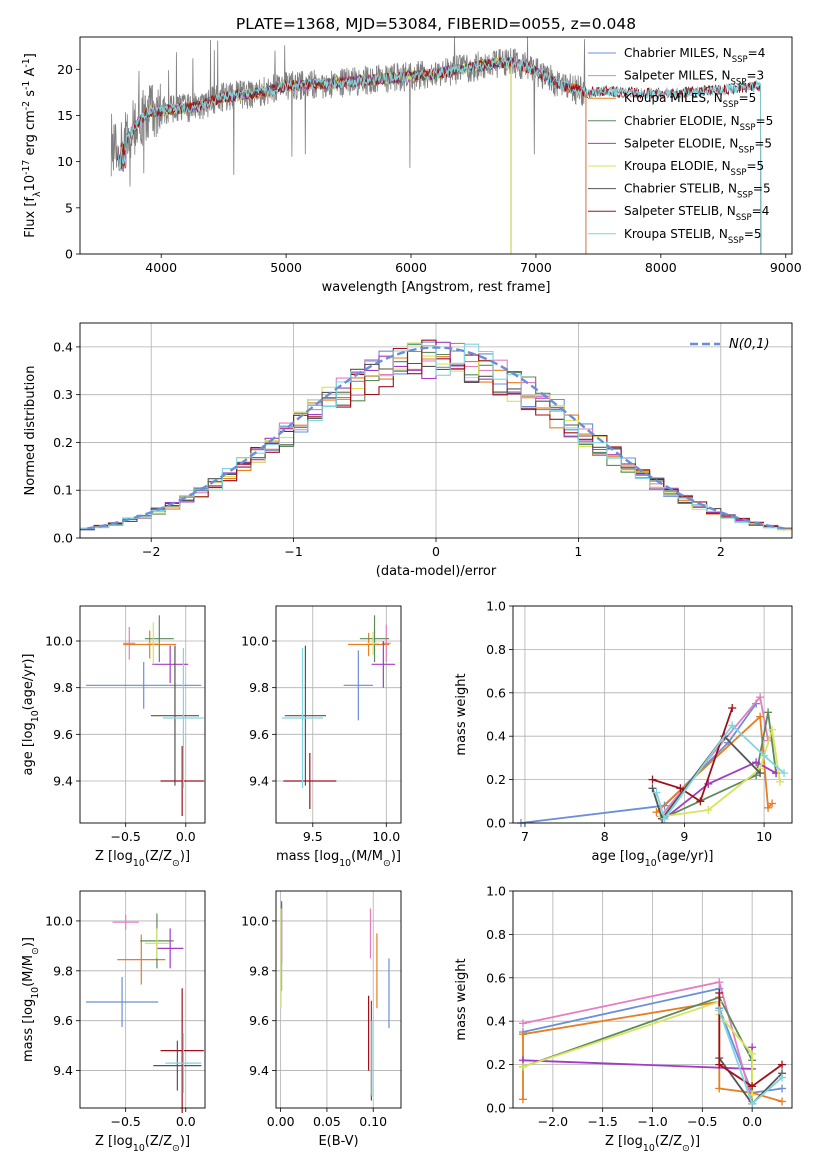 The height and width of the screenshot is (1170, 819). Describe the element at coordinates (661, 267) in the screenshot. I see `x-tick-label: 8000` at that location.